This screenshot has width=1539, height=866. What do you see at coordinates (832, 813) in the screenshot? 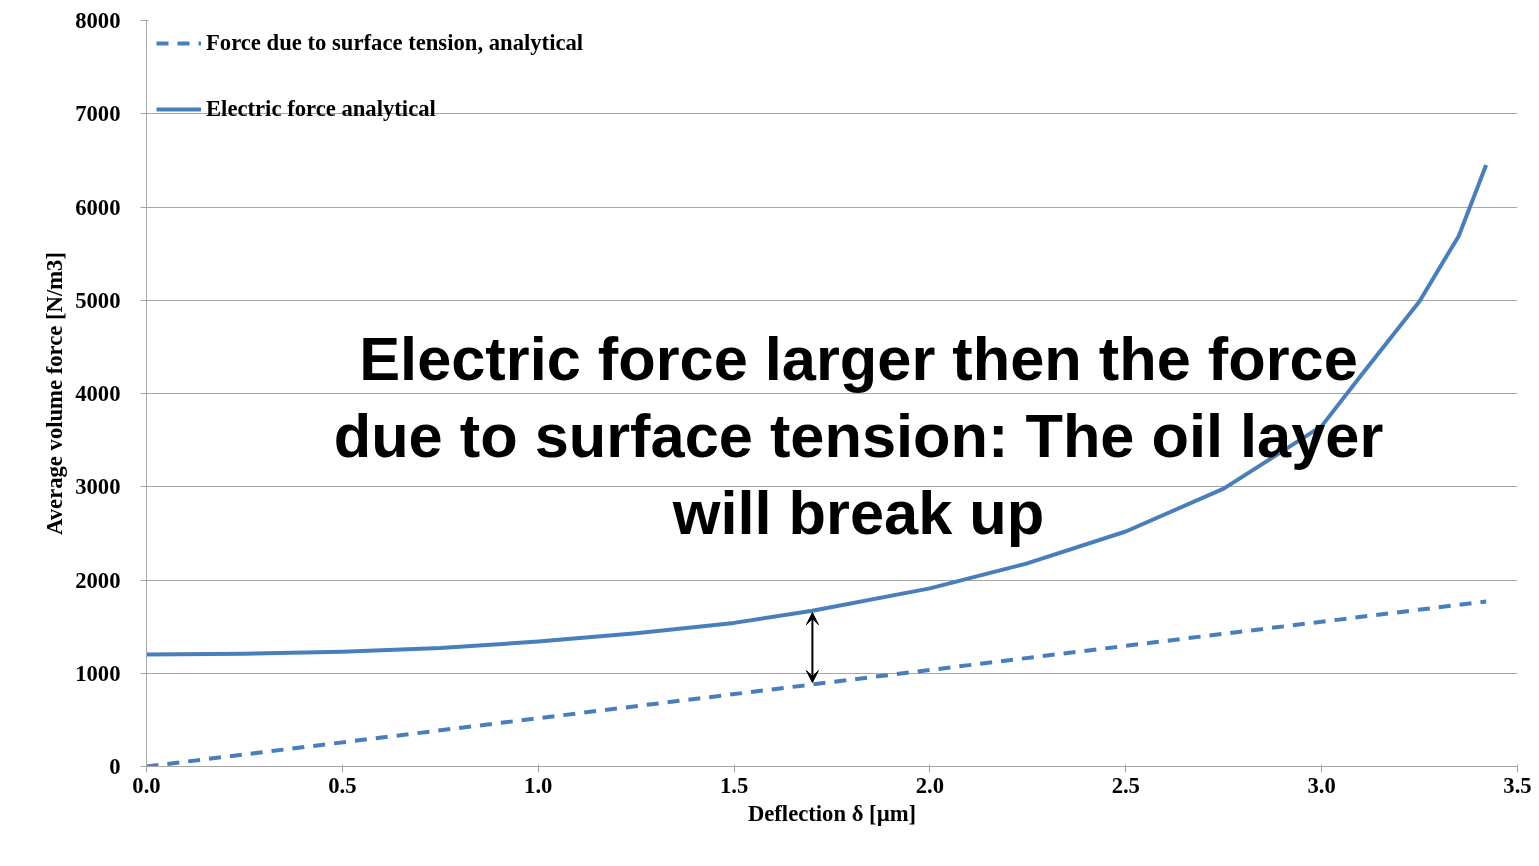
I see `x-axis-title: Deflection δ [µm]` at bounding box center [832, 813].